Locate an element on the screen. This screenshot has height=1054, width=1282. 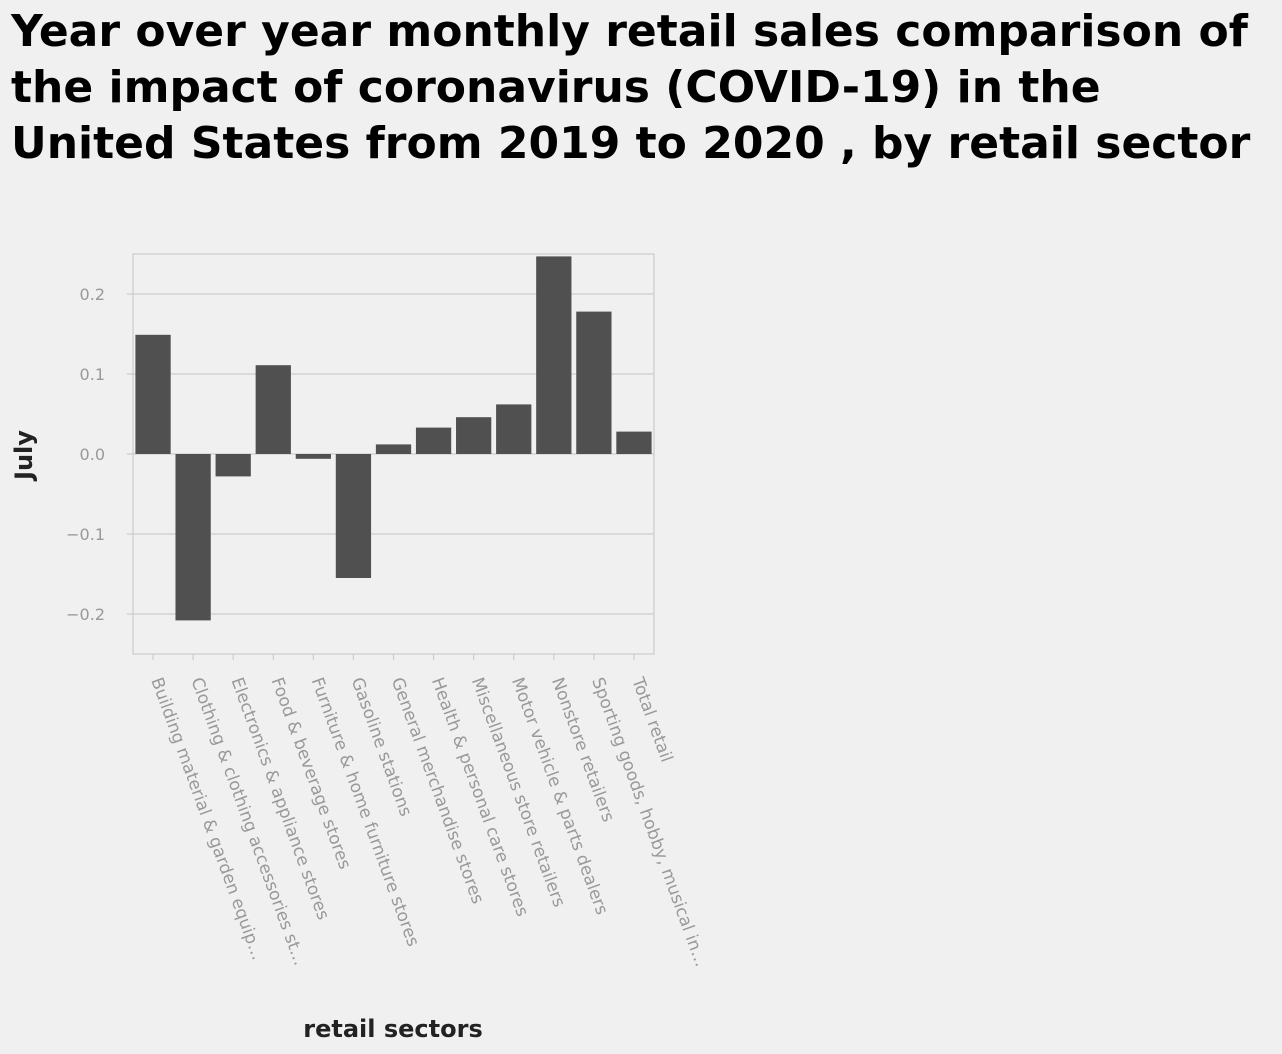
y-tick-label: 0.2 is located at coordinates (92, 294).